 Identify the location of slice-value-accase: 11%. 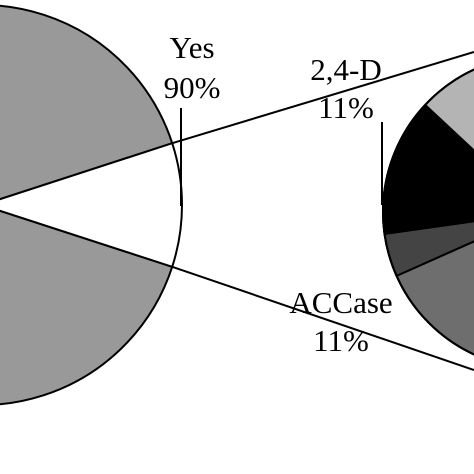
(341, 340).